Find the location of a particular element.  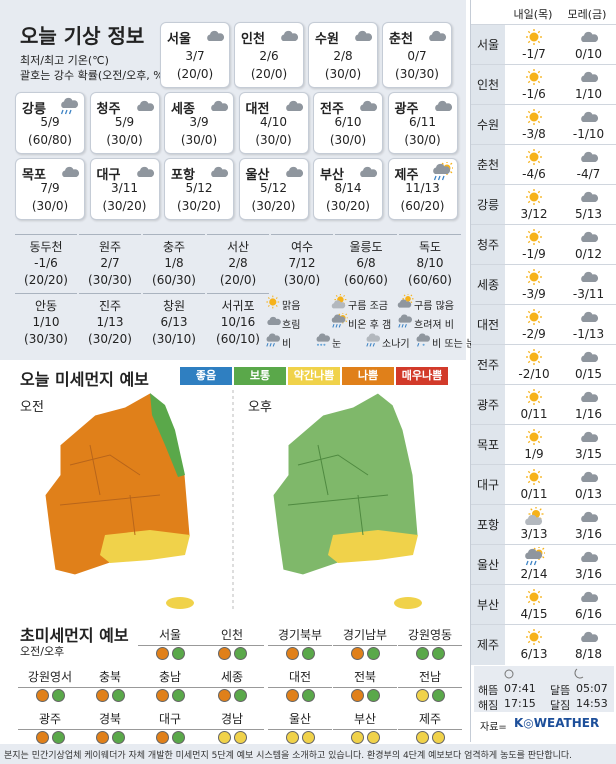

region: 광주 is located at coordinates (50, 729).